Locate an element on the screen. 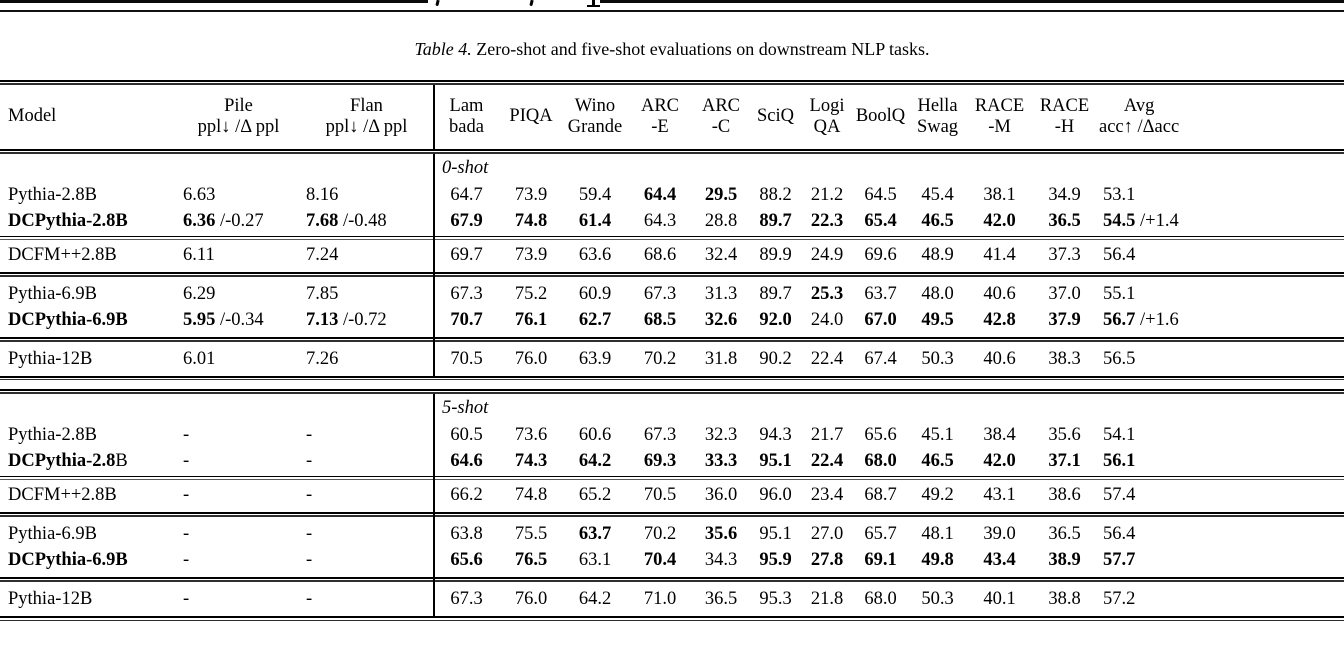 This screenshot has height=648, width=1344. value-cell-winogrande: 63.7 is located at coordinates (595, 534).